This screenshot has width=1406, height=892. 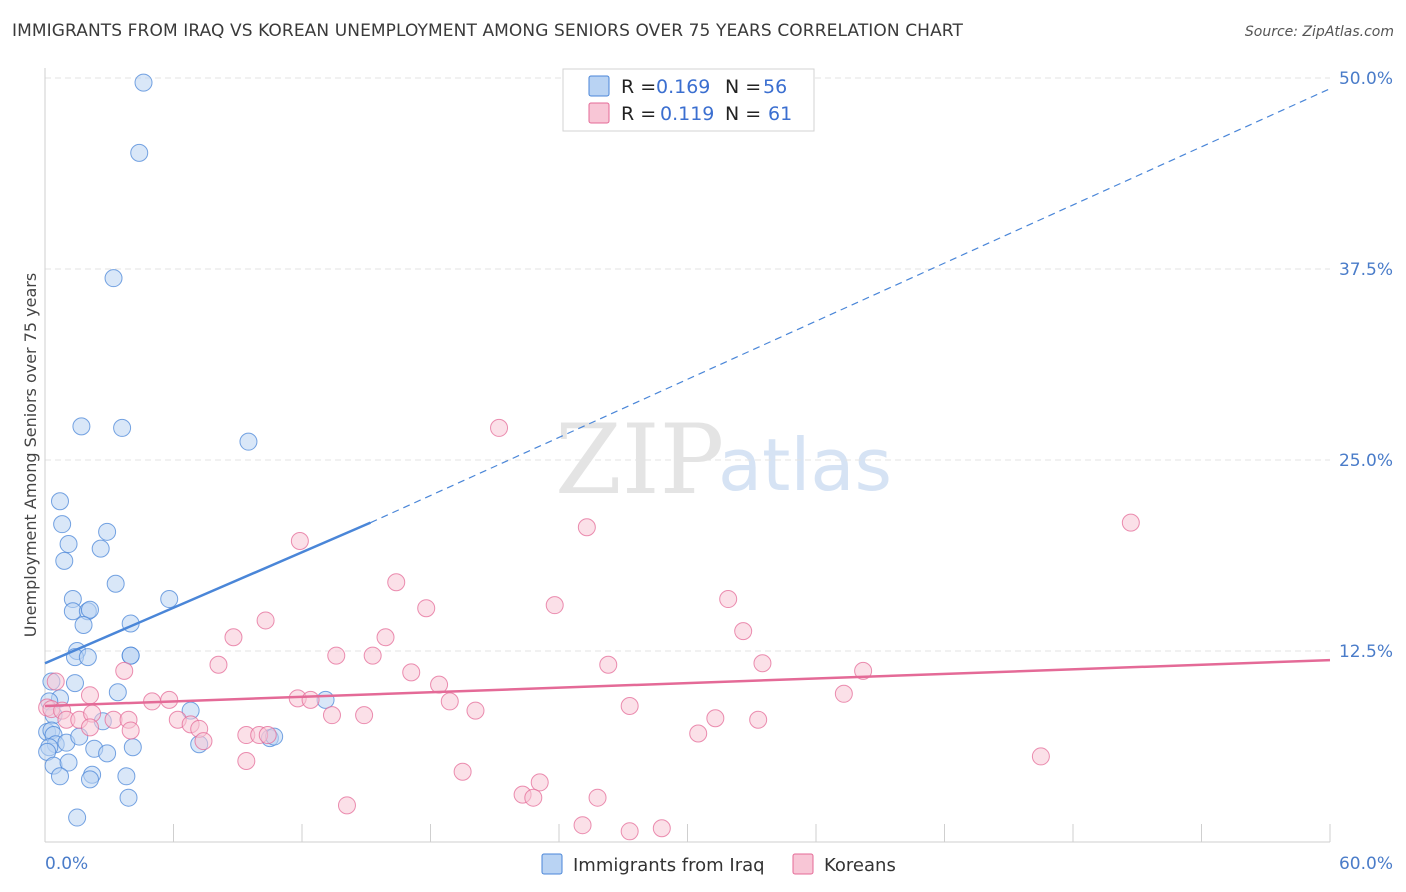 What do you see at coordinates (66, 864) in the screenshot?
I see `x-tick-label-start: 0.0%` at bounding box center [66, 864].